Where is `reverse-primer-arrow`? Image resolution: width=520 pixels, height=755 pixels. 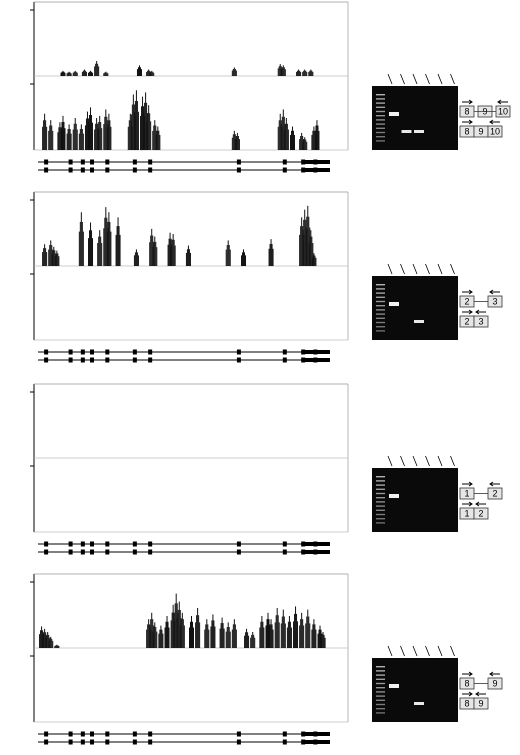
reverse-primer-arrow is located at coordinates (480, 312).